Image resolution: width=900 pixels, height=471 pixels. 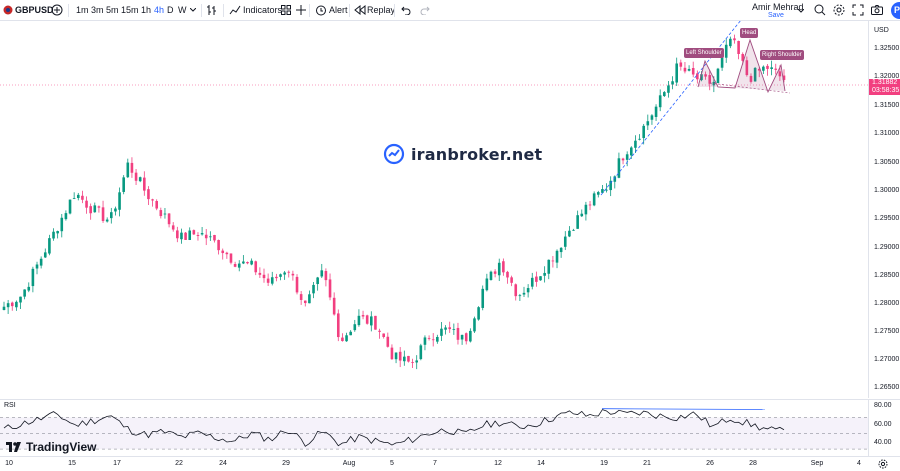 I want to click on neckline, so click(x=750, y=88).